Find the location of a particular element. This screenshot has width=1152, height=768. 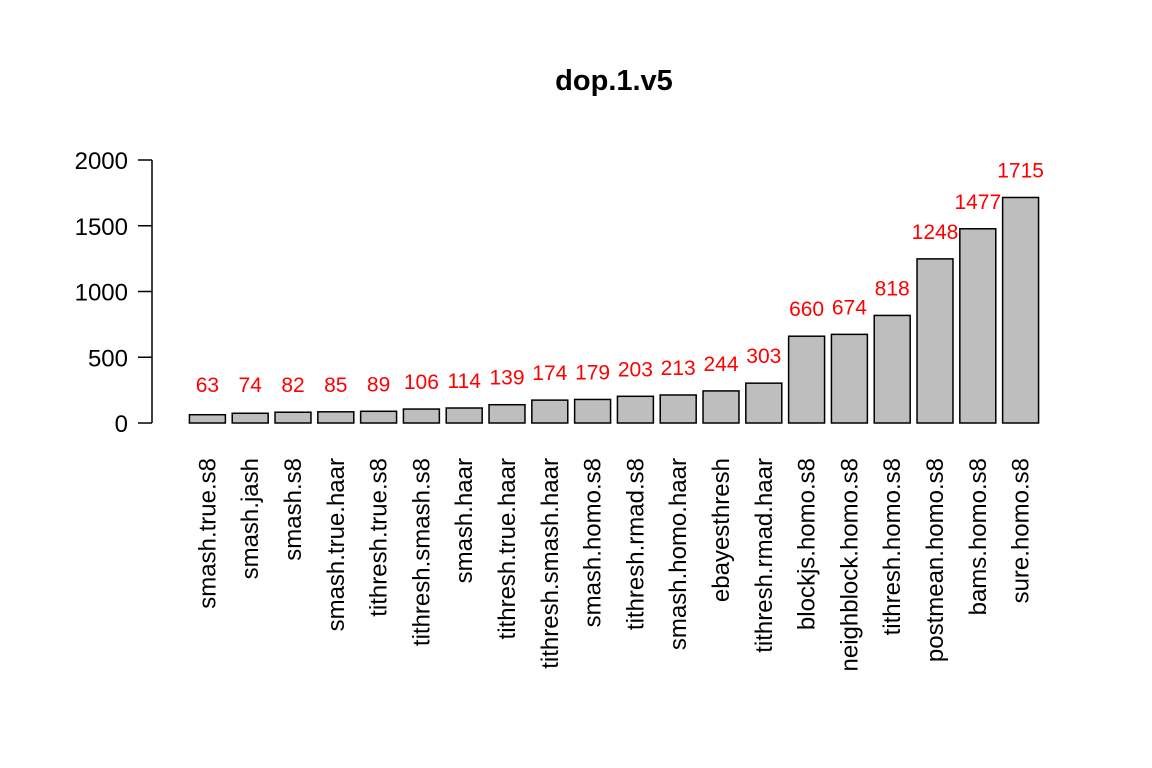

bar-value-label: 139 is located at coordinates (506, 378).